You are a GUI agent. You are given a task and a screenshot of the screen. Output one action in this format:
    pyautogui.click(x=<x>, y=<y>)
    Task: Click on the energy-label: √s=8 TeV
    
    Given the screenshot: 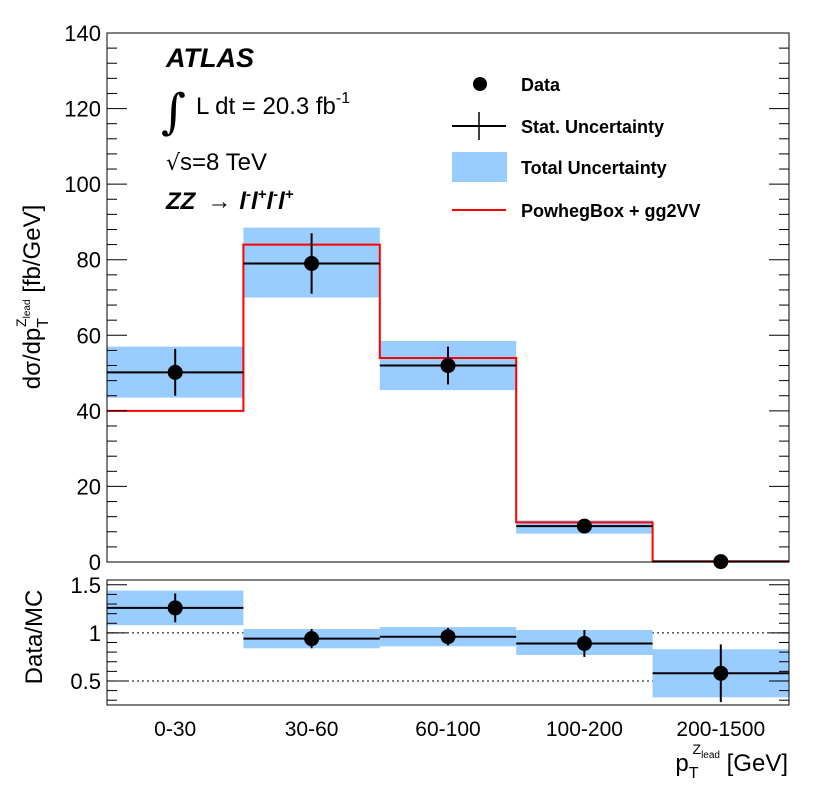 What is the action you would take?
    pyautogui.click(x=216, y=162)
    